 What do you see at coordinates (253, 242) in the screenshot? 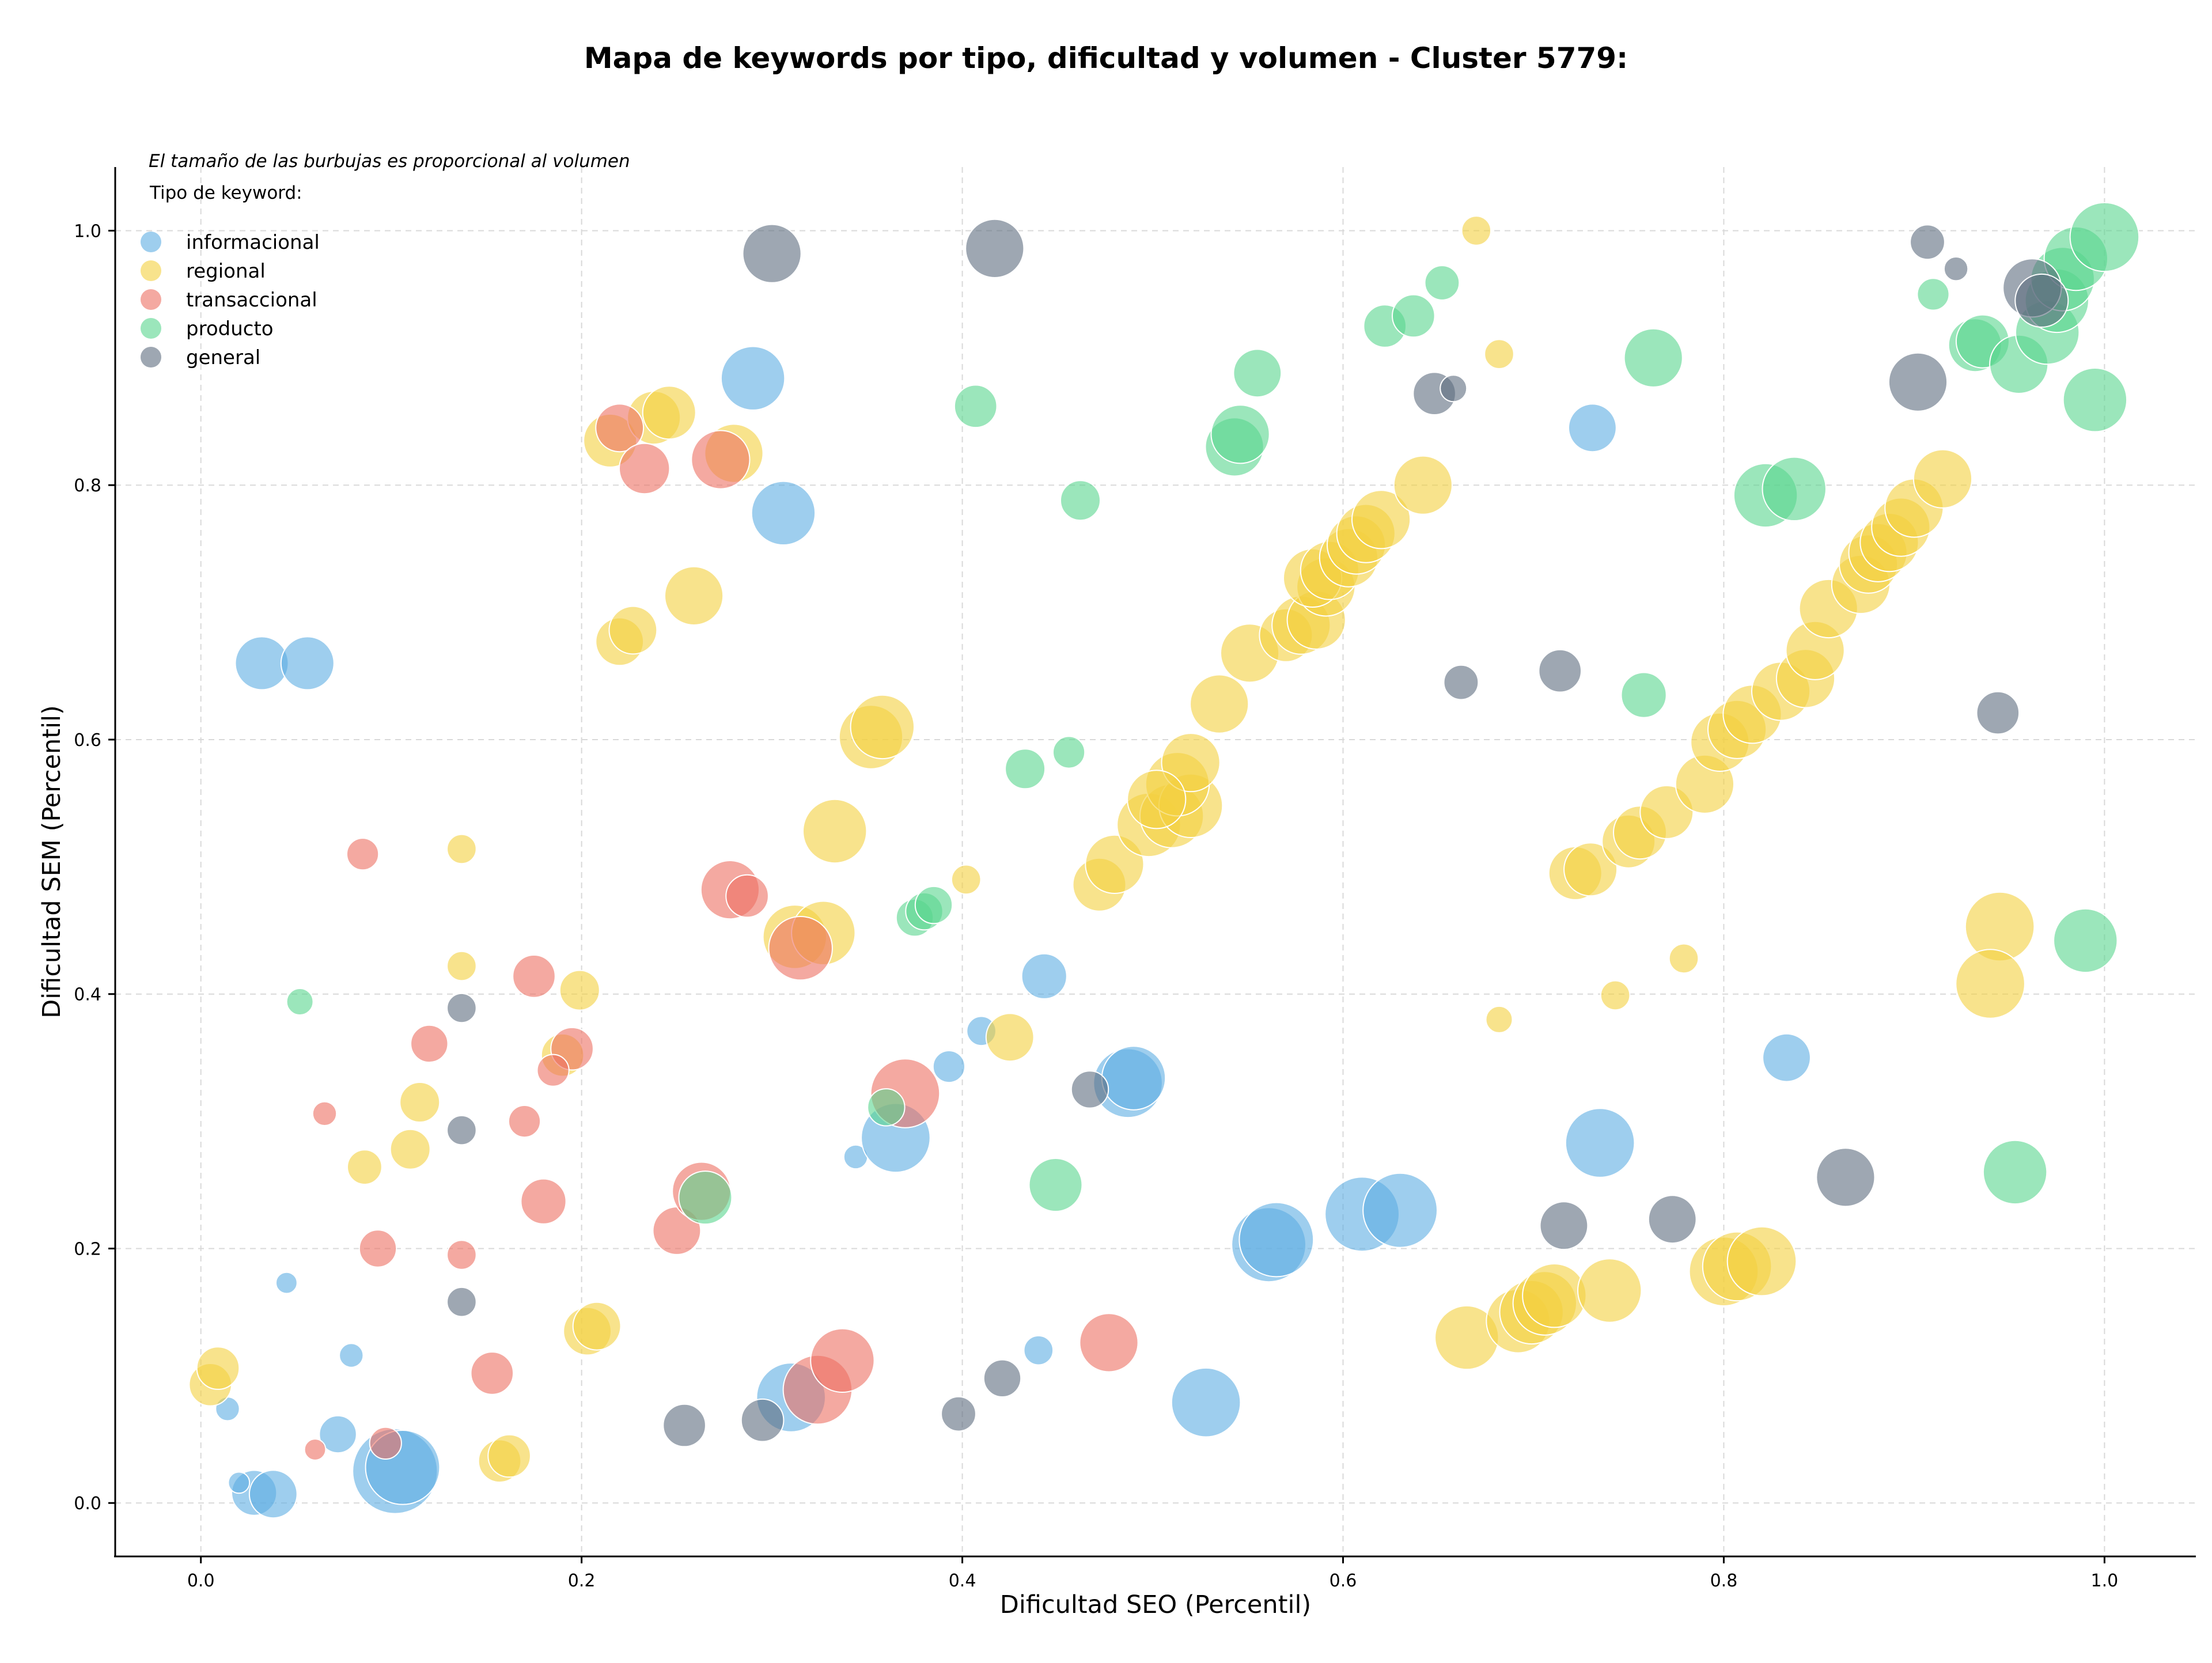
I see `legend-label-informacional: informacional` at bounding box center [253, 242].